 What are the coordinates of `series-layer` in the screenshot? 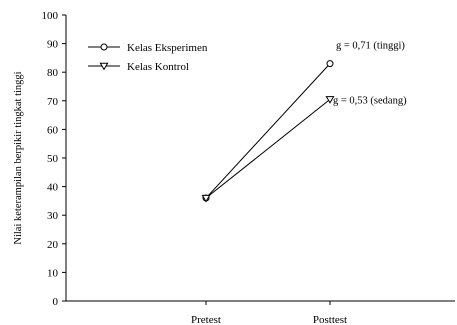 It's located at (268, 131).